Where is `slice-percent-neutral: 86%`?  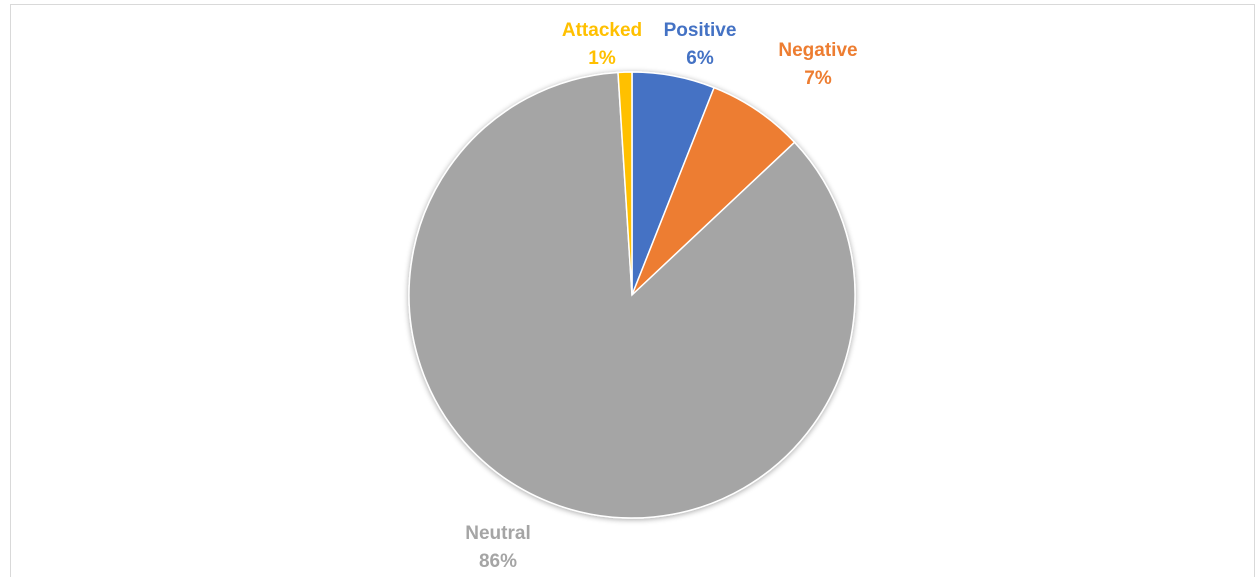
slice-percent-neutral: 86% is located at coordinates (498, 561).